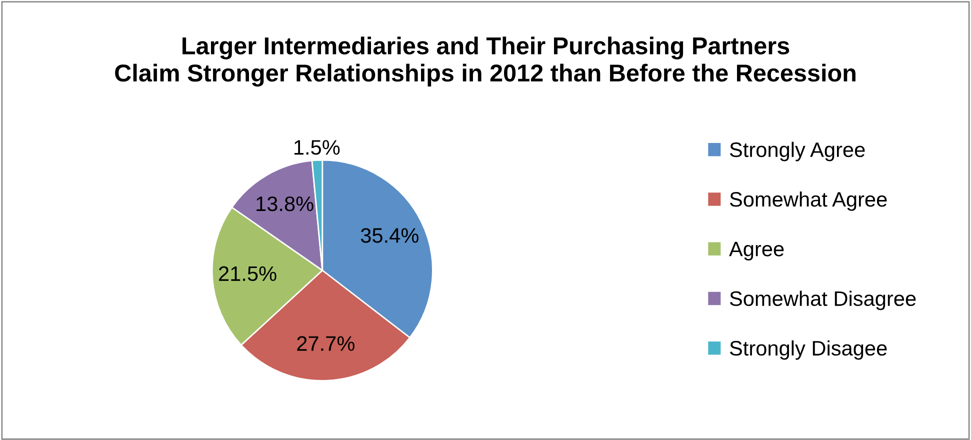 The height and width of the screenshot is (440, 971). What do you see at coordinates (823, 300) in the screenshot?
I see `legend-label: Somewhat Disagree` at bounding box center [823, 300].